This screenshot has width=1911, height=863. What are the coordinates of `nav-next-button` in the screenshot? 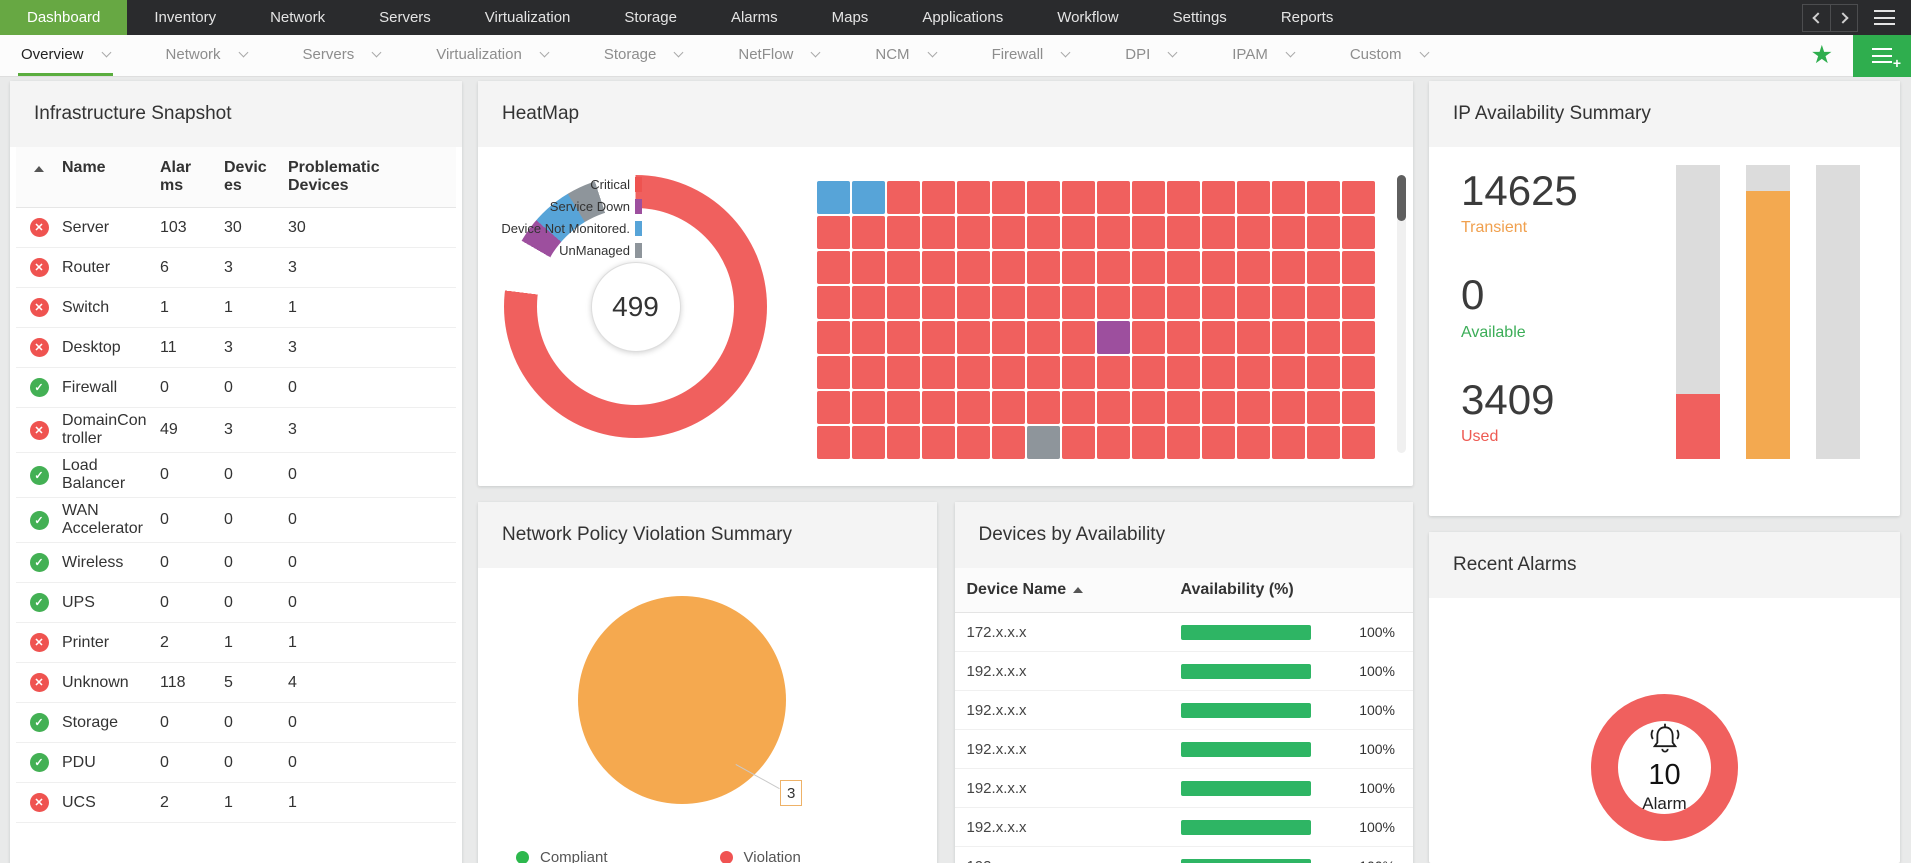 It's located at (1843, 17).